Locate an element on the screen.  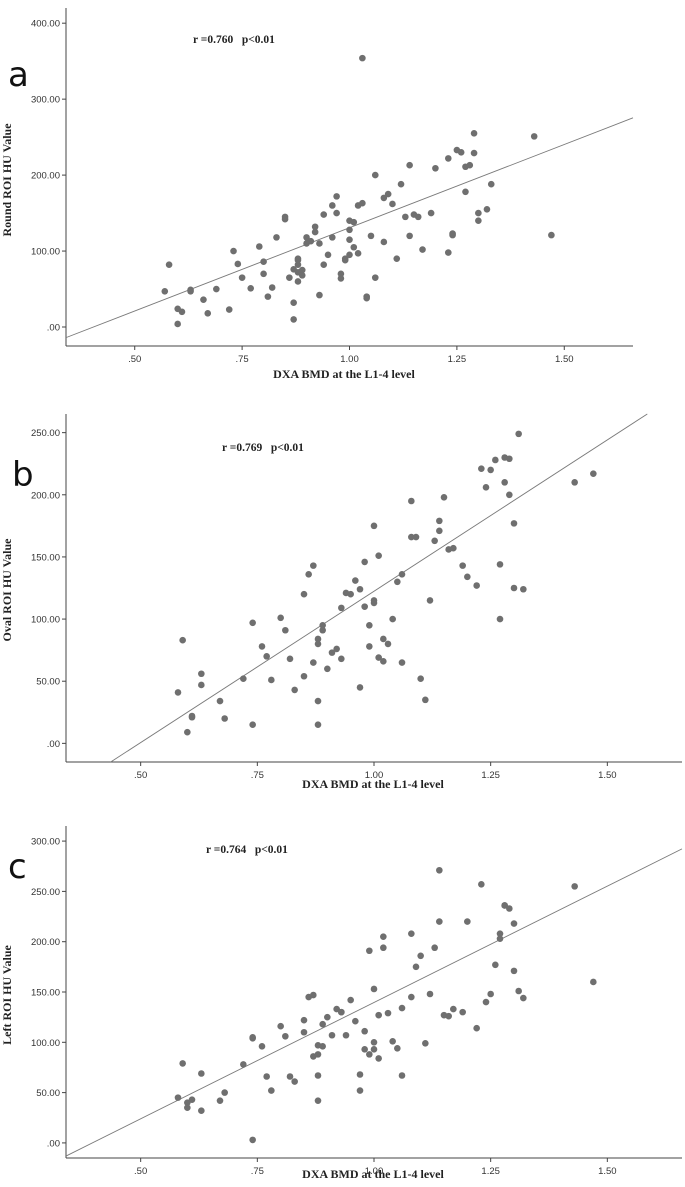
y-tick-label: 100.00 is located at coordinates (45, 620).